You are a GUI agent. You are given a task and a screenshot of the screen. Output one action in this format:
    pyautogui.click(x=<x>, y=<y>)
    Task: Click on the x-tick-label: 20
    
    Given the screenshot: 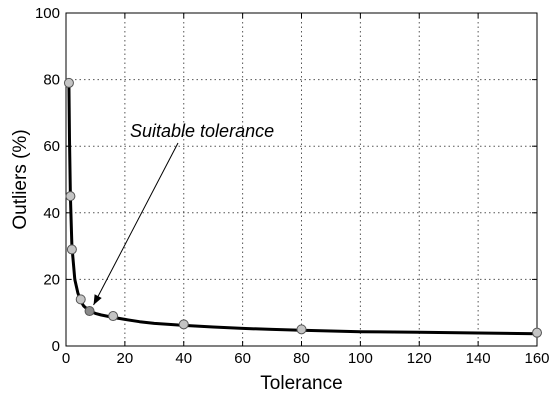 What is the action you would take?
    pyautogui.click(x=125, y=358)
    